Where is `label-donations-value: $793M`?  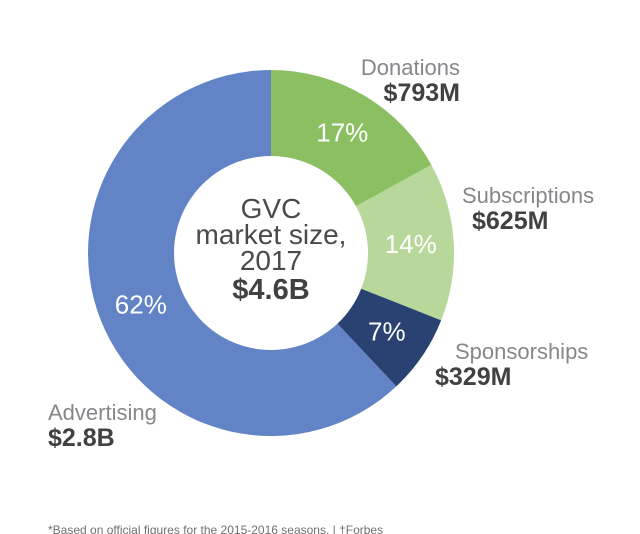 label-donations-value: $793M is located at coordinates (421, 93).